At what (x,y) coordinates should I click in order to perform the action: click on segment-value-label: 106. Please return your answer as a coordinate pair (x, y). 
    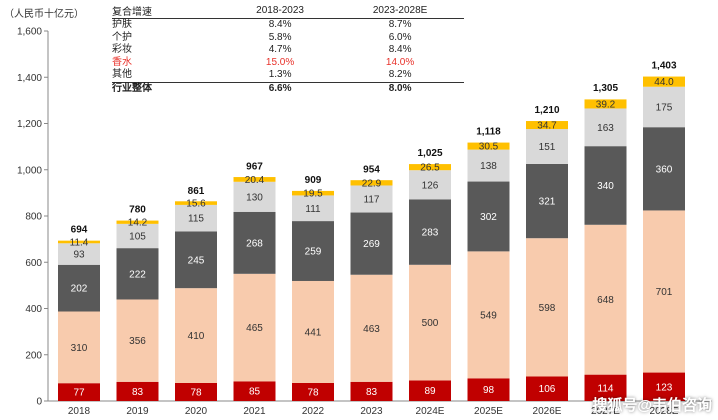
    Looking at the image, I should click on (547, 389).